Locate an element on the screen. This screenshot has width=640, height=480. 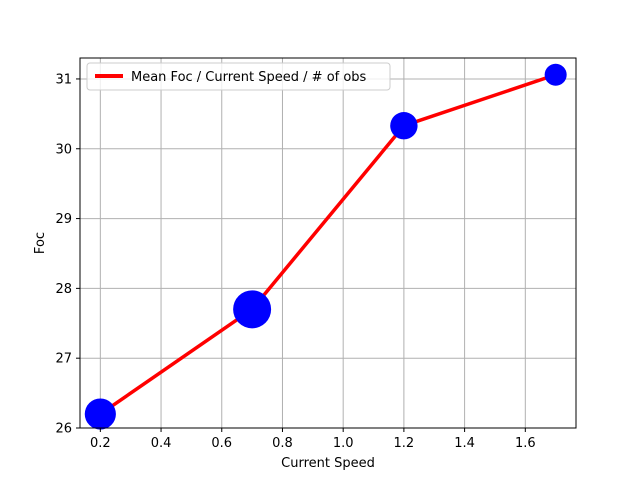
legend-label: Mean Foc / Current Speed / # of obs is located at coordinates (249, 77).